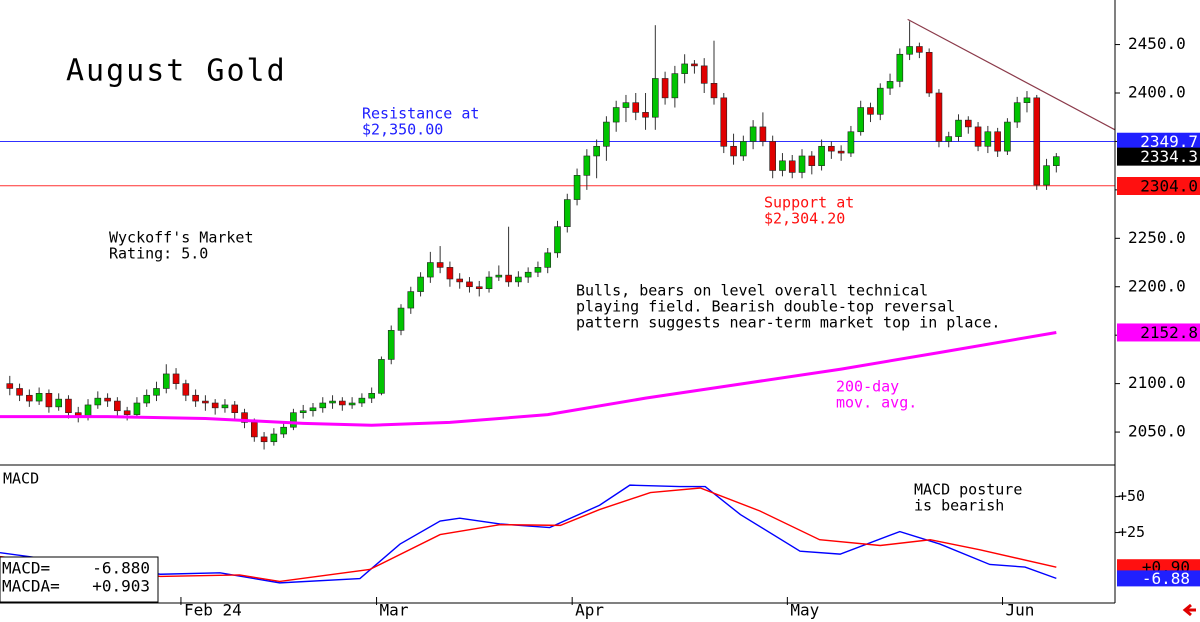  What do you see at coordinates (1131, 496) in the screenshot?
I see `y-tick-label: +50` at bounding box center [1131, 496].